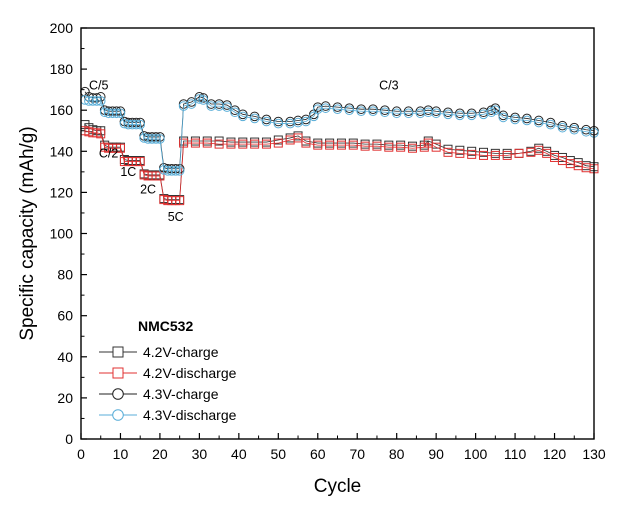 This screenshot has height=505, width=620. Describe the element at coordinates (128, 172) in the screenshot. I see `c-rate-label: 1C` at that location.